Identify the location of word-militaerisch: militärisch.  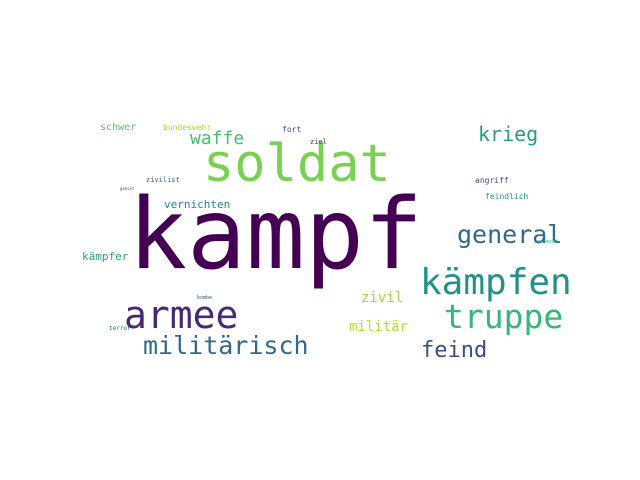
(226, 345).